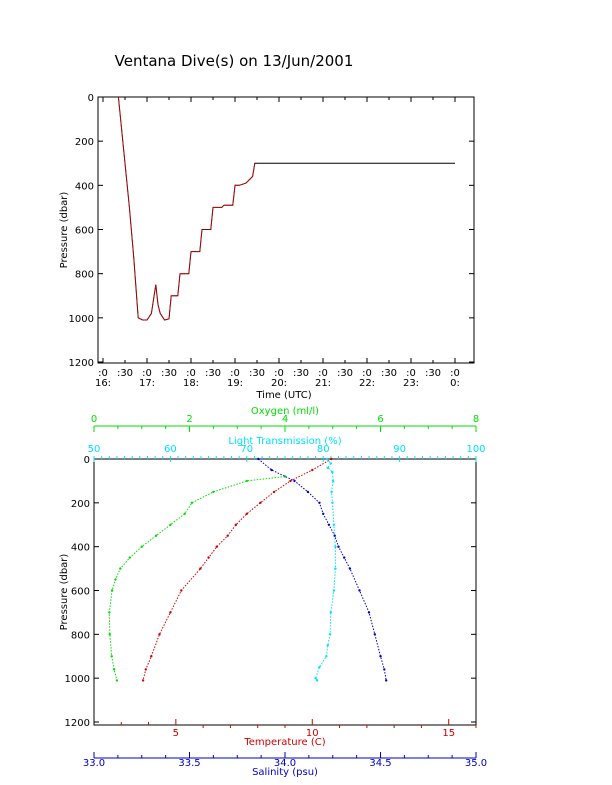 Image resolution: width=612 pixels, height=785 pixels. I want to click on profile-y-tick-label: 1000, so click(77, 679).